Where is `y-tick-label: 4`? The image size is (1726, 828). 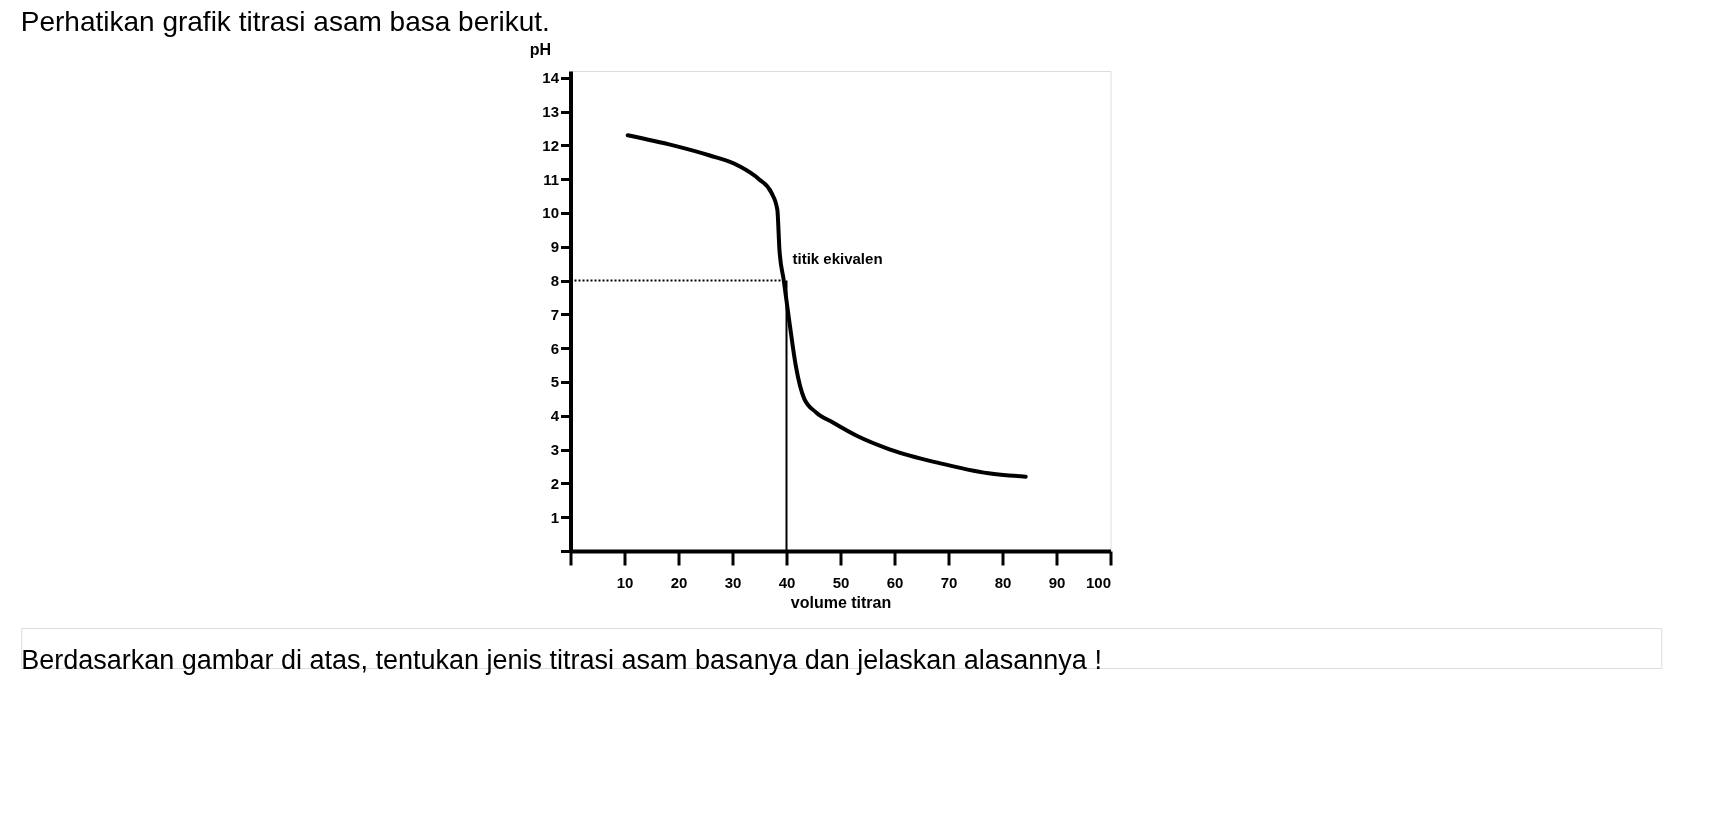 y-tick-label: 4 is located at coordinates (555, 416).